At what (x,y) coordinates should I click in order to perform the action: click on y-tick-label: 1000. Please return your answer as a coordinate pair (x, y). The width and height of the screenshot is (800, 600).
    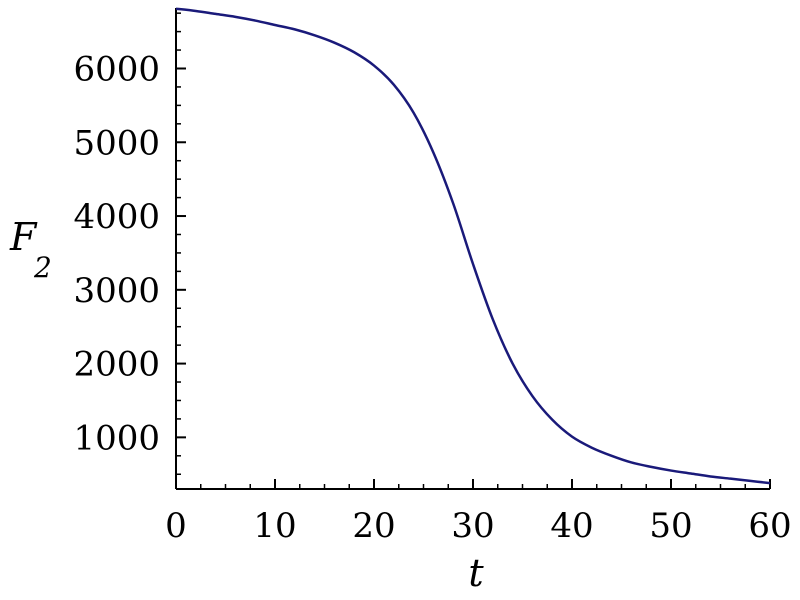
    Looking at the image, I should click on (116, 438).